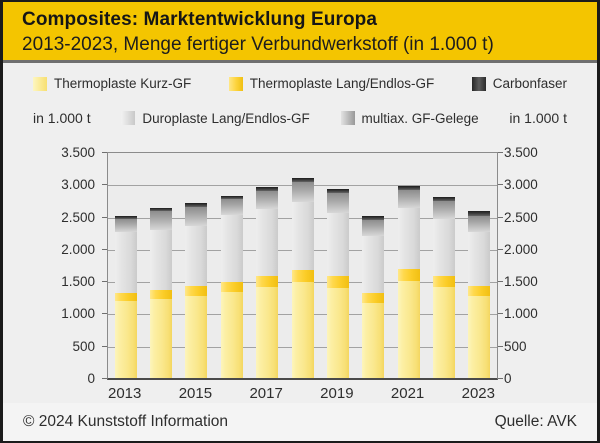 This screenshot has width=600, height=443. I want to click on swatch-carbonfaser-icon, so click(478, 83).